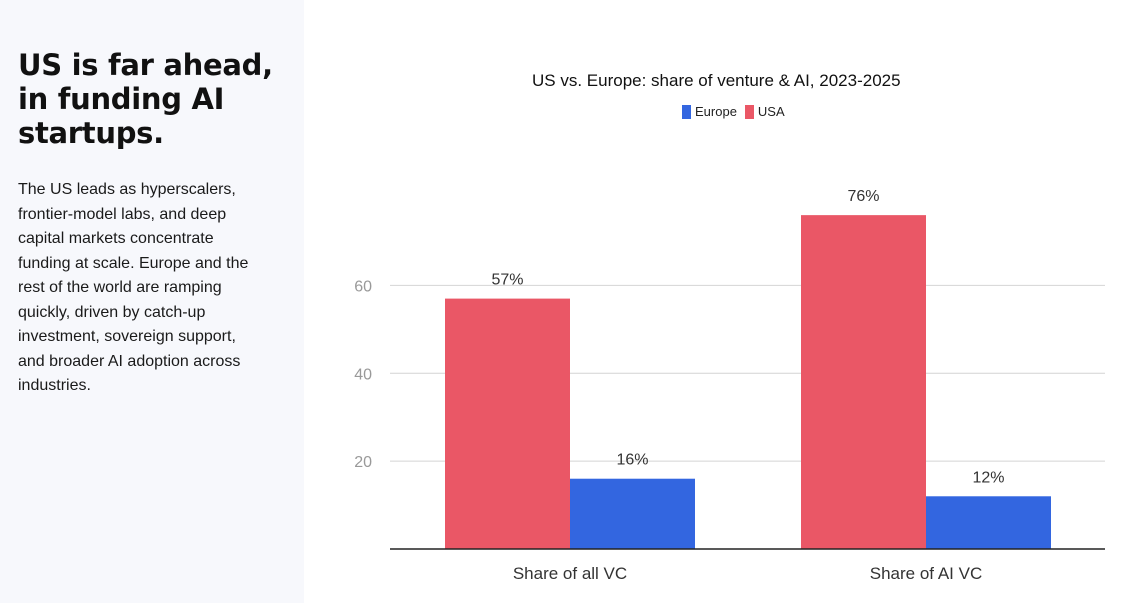  What do you see at coordinates (749, 111) in the screenshot?
I see `legend-swatch-usa` at bounding box center [749, 111].